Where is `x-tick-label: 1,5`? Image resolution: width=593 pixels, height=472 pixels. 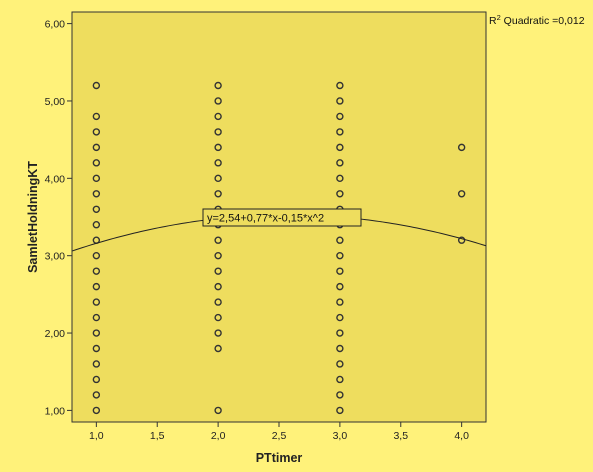 x-tick-label: 1,5 is located at coordinates (157, 436).